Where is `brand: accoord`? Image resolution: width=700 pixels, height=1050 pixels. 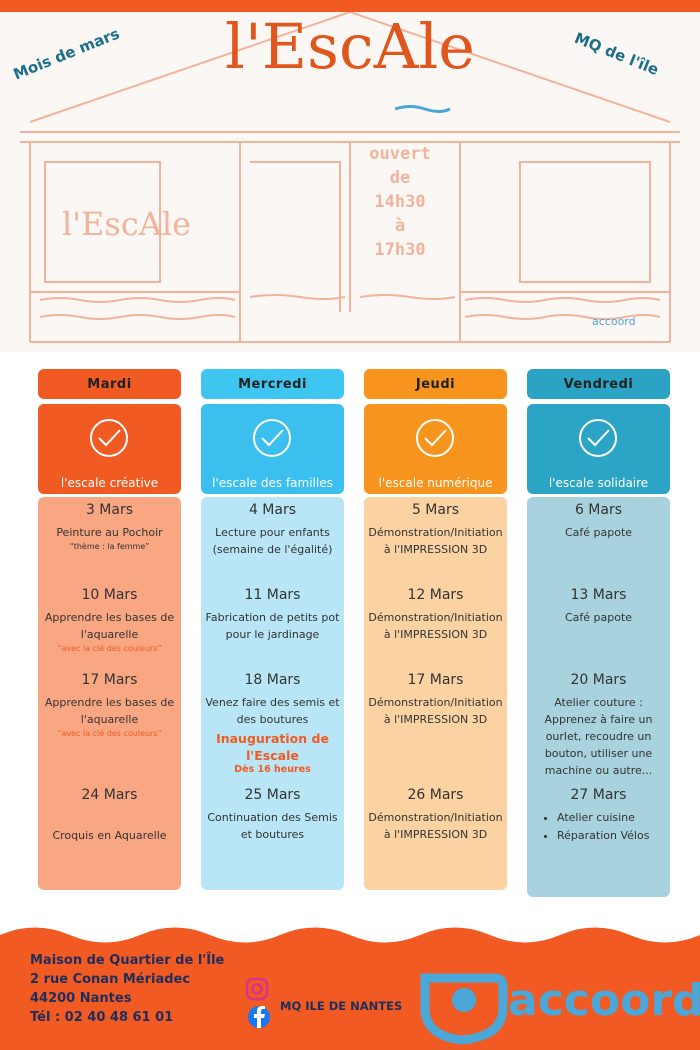 brand: accoord is located at coordinates (604, 1000).